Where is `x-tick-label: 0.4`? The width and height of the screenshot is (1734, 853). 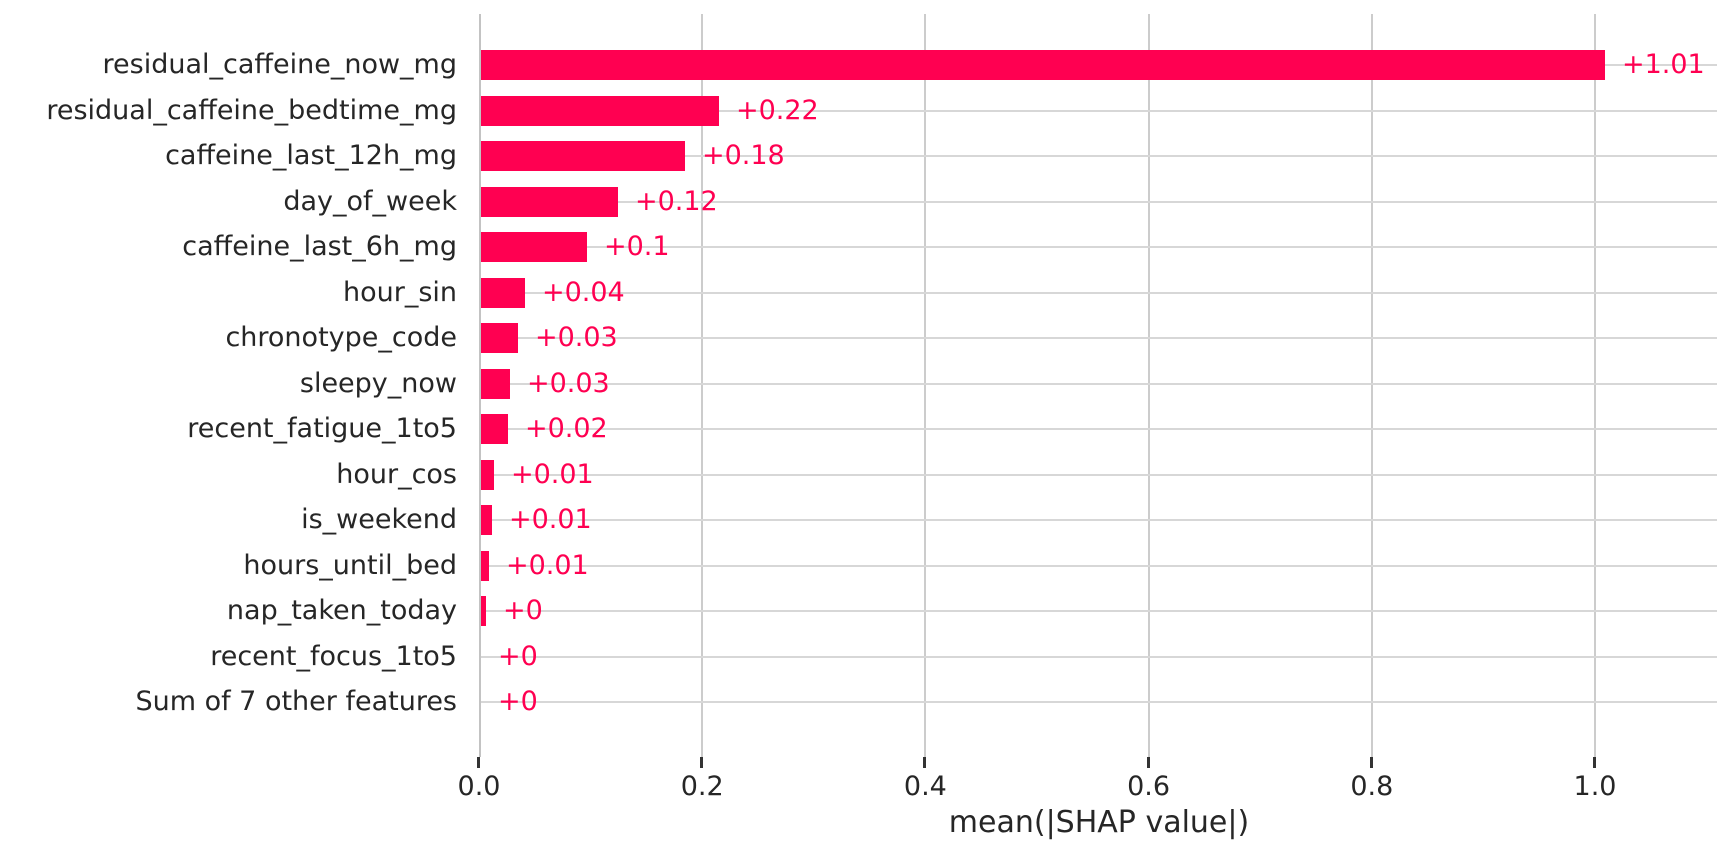
x-tick-label: 0.4 is located at coordinates (925, 786).